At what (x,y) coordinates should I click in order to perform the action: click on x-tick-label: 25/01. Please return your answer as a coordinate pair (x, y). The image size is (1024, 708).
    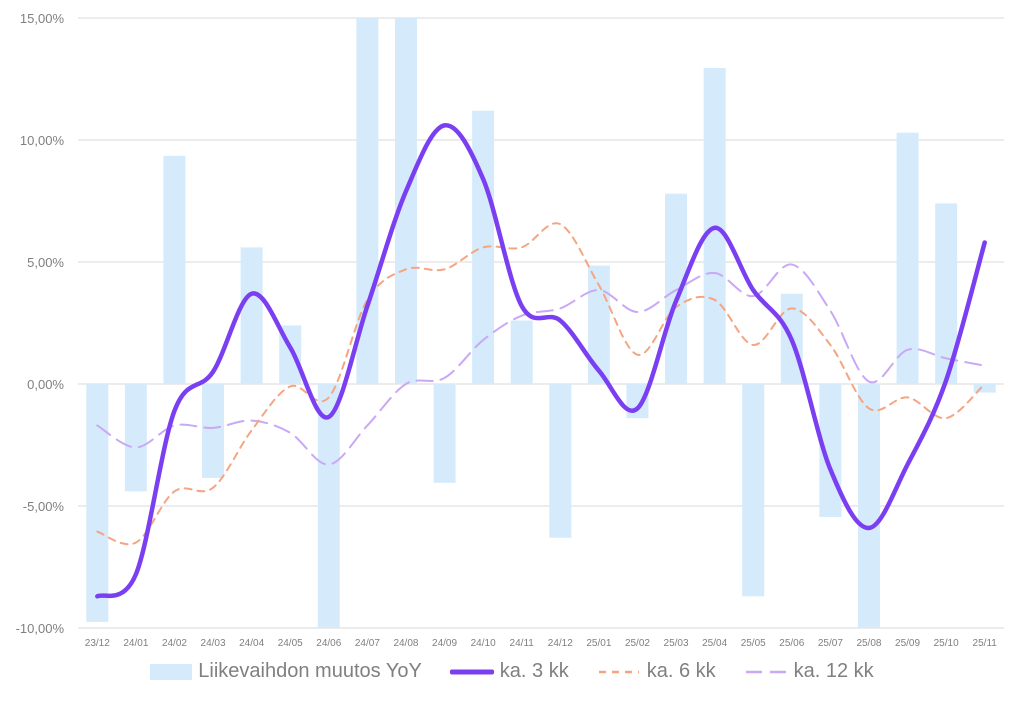
    Looking at the image, I should click on (598, 643).